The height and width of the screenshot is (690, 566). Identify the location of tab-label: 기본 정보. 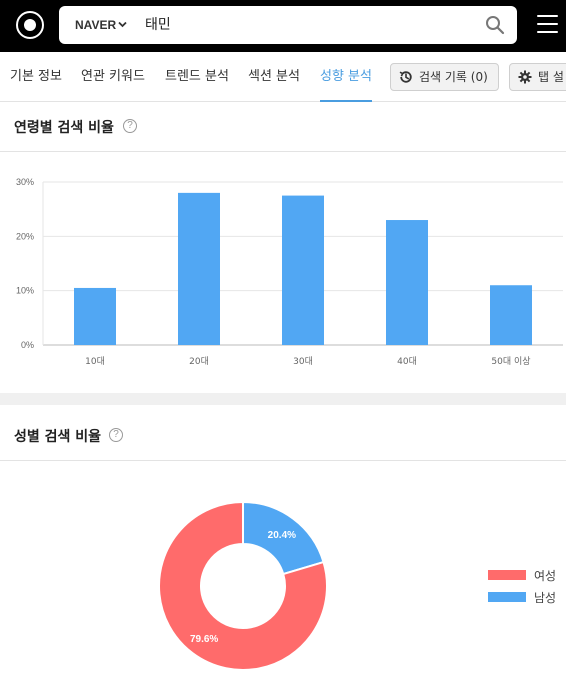
(36, 76).